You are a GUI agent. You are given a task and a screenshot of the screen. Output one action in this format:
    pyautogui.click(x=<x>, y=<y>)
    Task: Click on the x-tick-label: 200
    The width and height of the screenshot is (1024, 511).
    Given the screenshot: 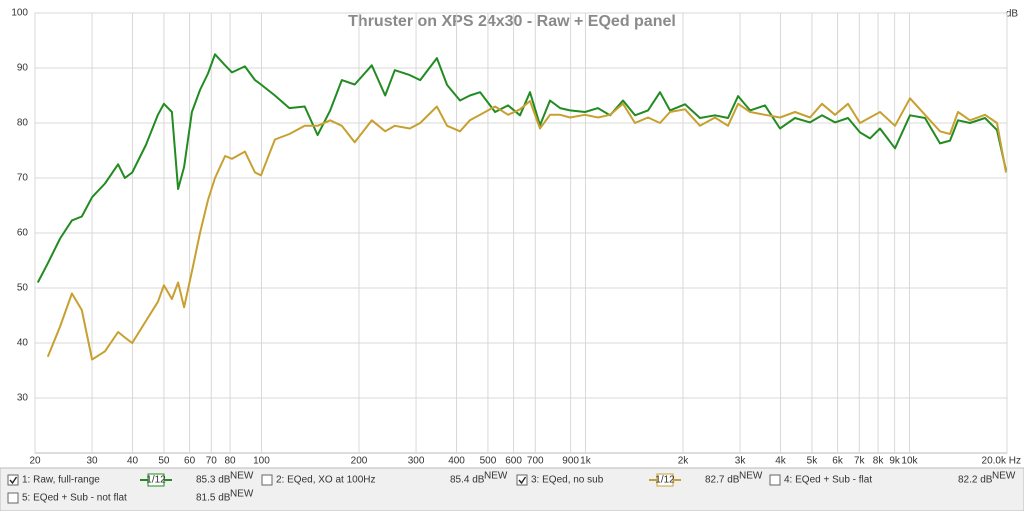 What is the action you would take?
    pyautogui.click(x=359, y=461)
    